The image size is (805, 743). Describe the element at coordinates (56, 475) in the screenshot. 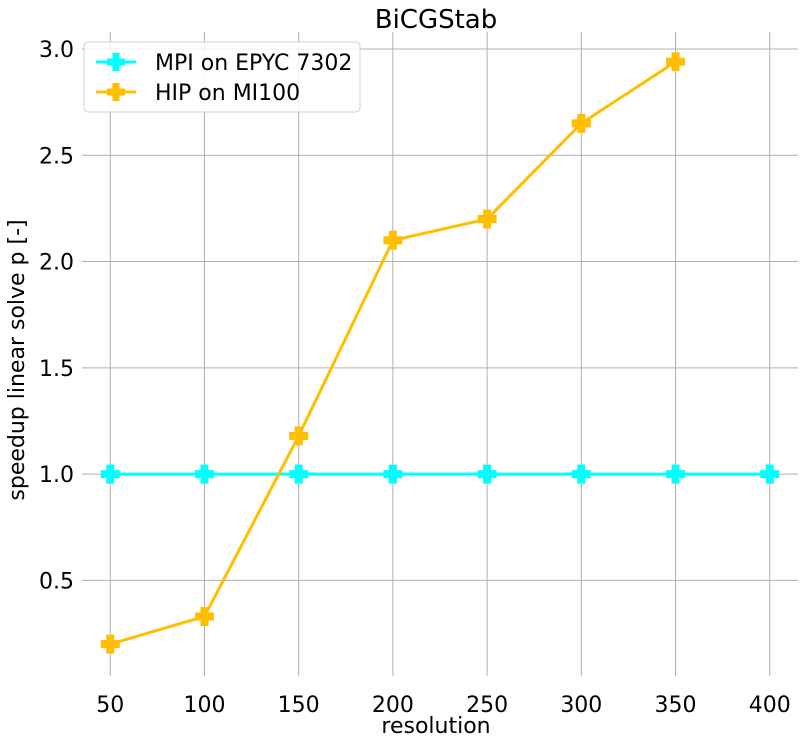

I see `y-tick-label: 1.0` at that location.